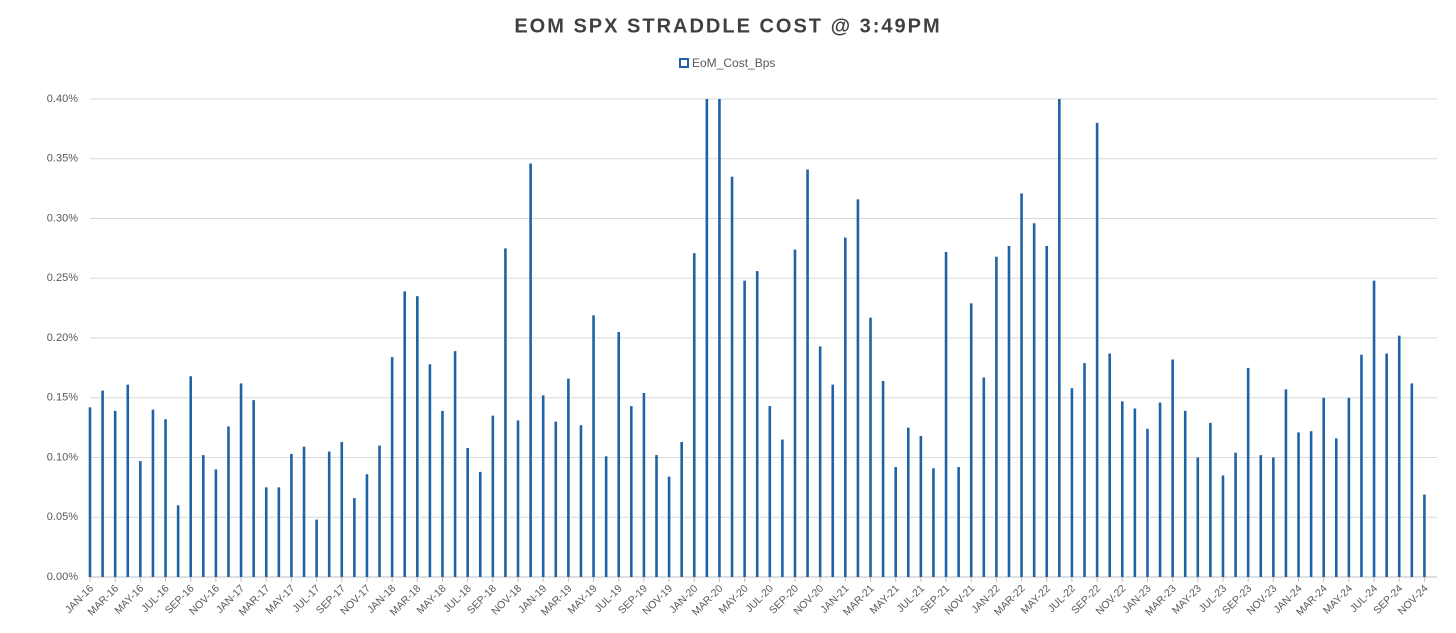  Describe the element at coordinates (62, 218) in the screenshot. I see `y-tick-label: 0.30%` at that location.